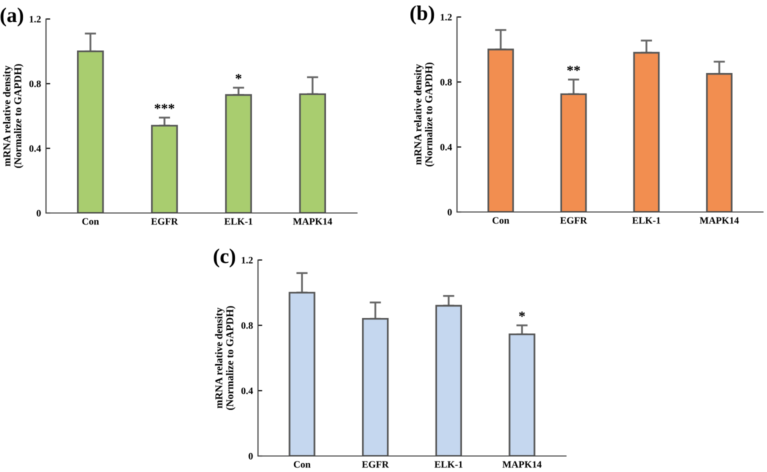 The width and height of the screenshot is (767, 472). Describe the element at coordinates (12, 17) in the screenshot. I see `chart-title: (a)` at that location.